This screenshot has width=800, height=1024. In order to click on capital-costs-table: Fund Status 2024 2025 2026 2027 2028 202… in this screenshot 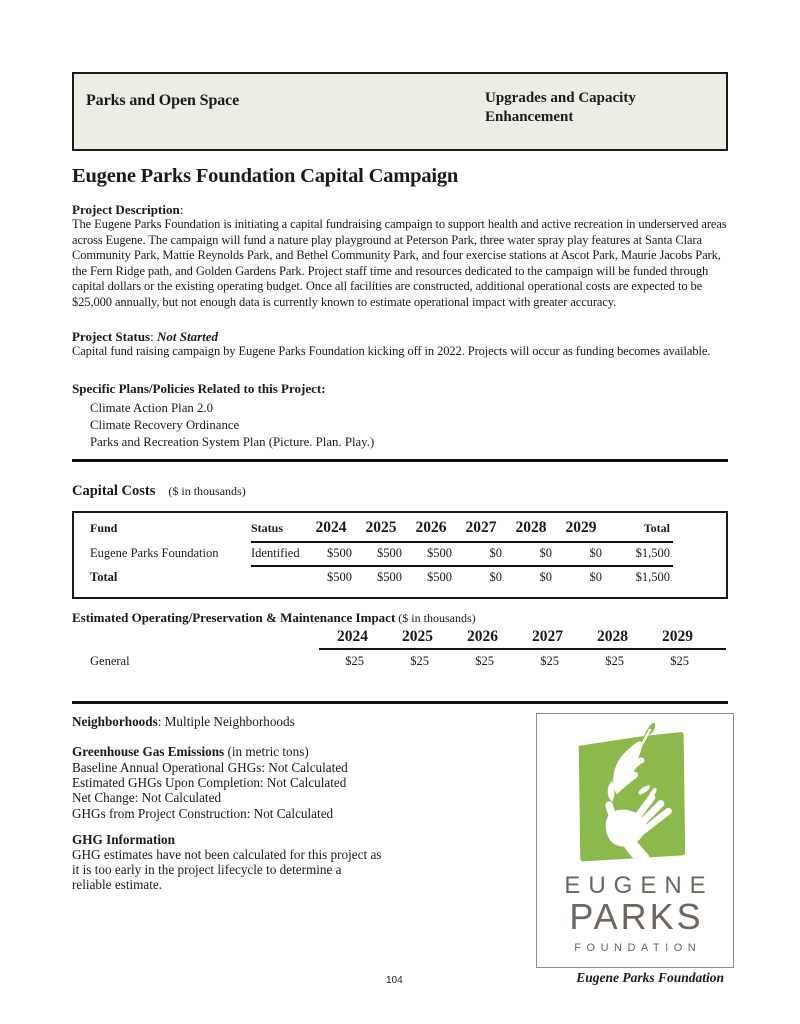, I will do `click(400, 555)`.